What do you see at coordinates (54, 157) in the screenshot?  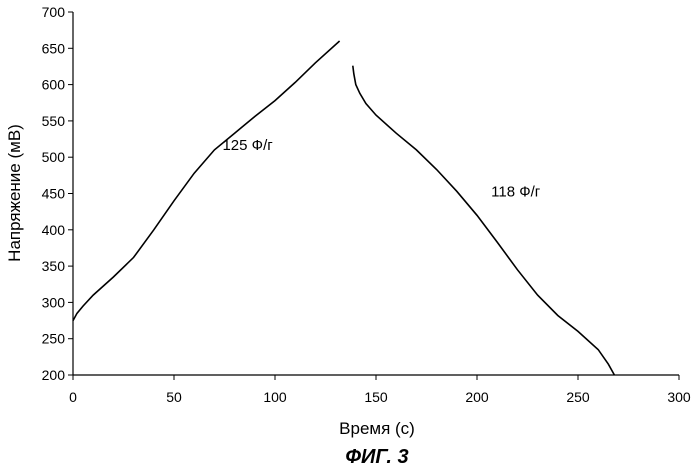 I see `y-tick-label: 500` at bounding box center [54, 157].